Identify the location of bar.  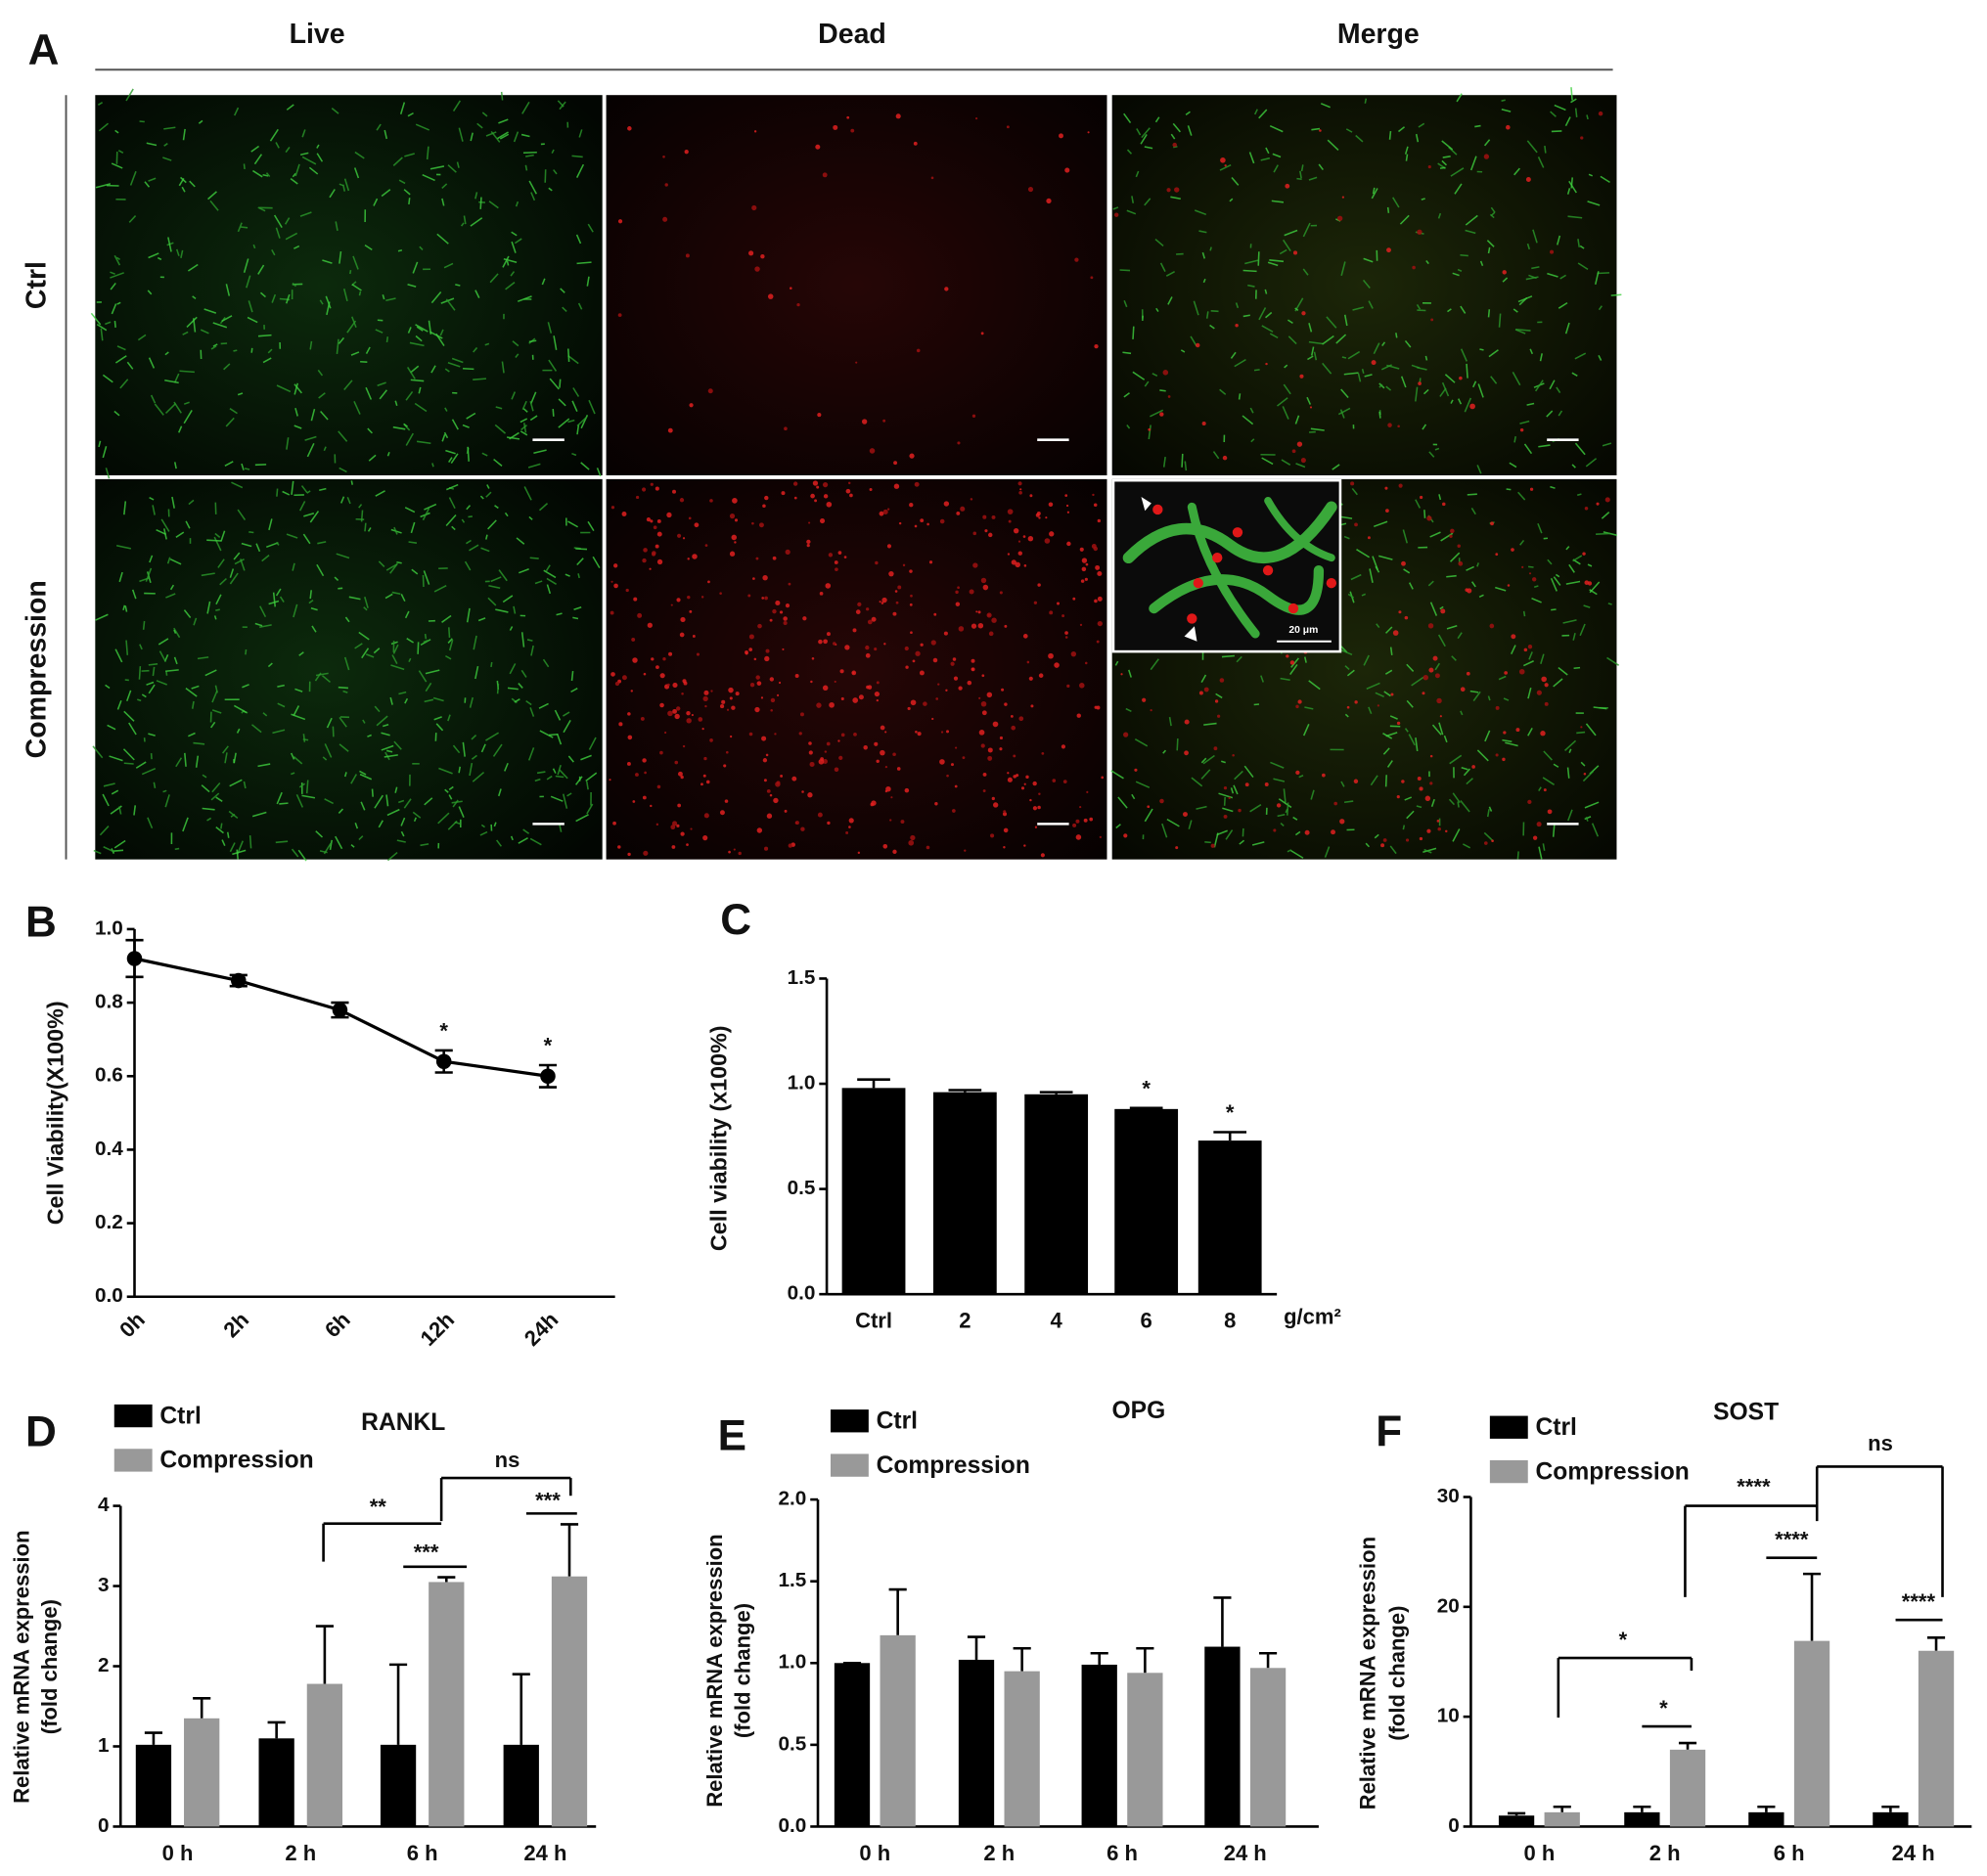
(1222, 1736).